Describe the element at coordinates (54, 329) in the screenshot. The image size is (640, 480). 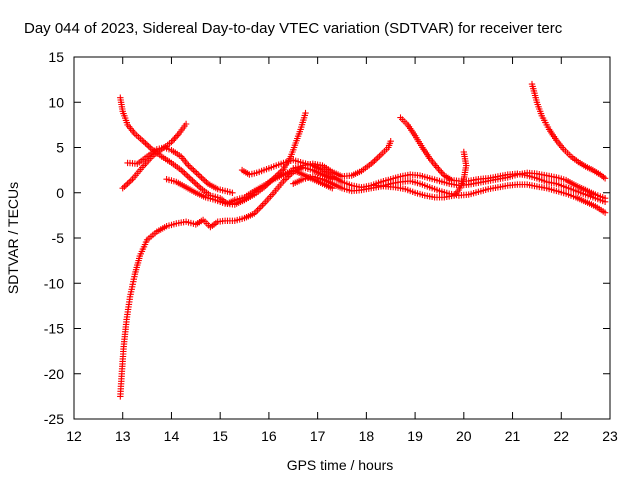
I see `y-tick-label: -15` at that location.